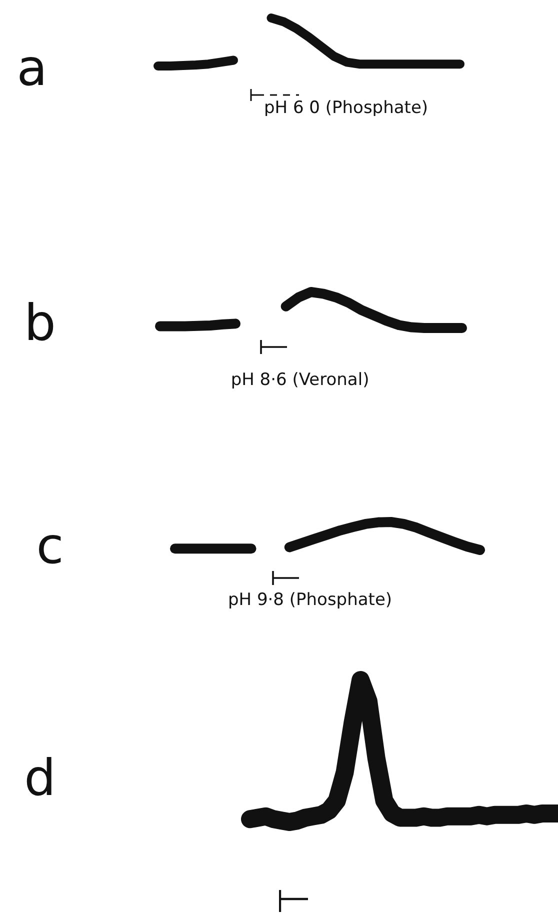 The image size is (558, 914). What do you see at coordinates (310, 600) in the screenshot?
I see `text: pH 9·8 (Phosphate)` at bounding box center [310, 600].